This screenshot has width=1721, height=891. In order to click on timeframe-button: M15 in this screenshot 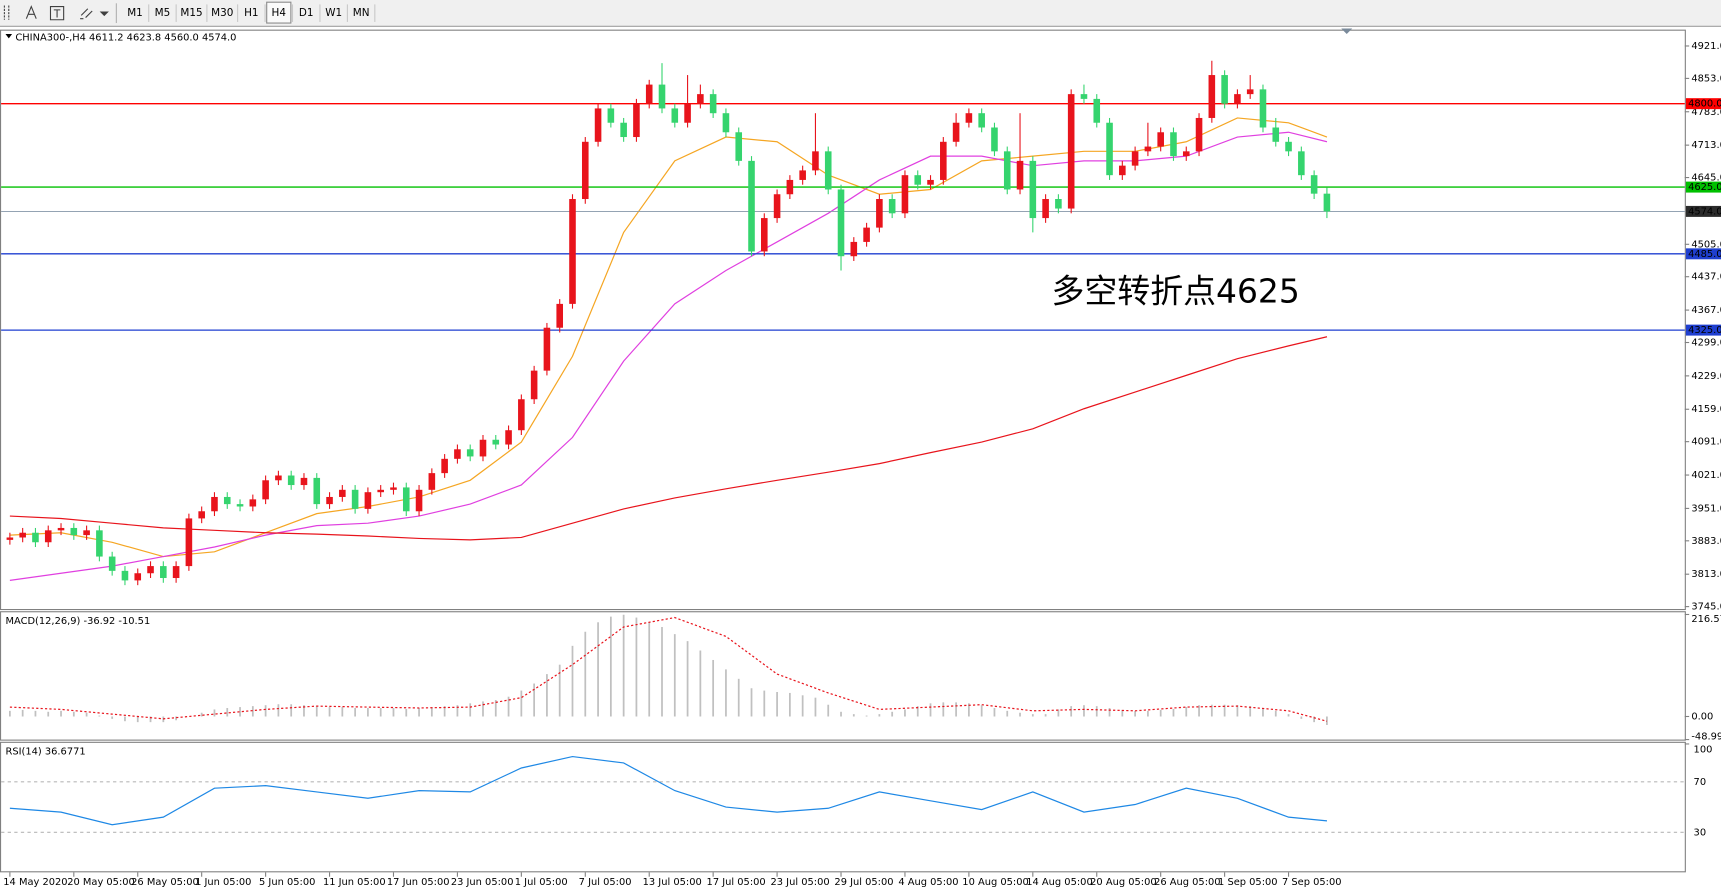, I will do `click(191, 13)`.